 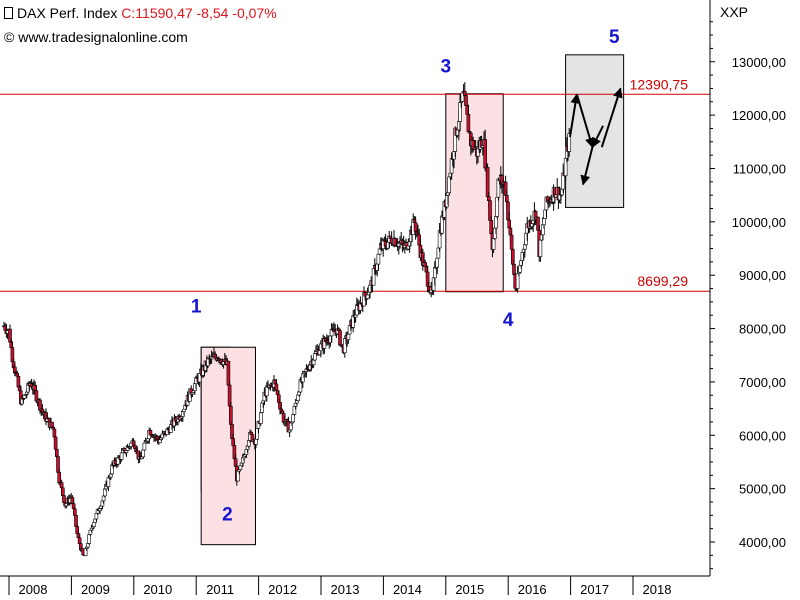 I want to click on y-tick-label: 6000,00, so click(x=762, y=435).